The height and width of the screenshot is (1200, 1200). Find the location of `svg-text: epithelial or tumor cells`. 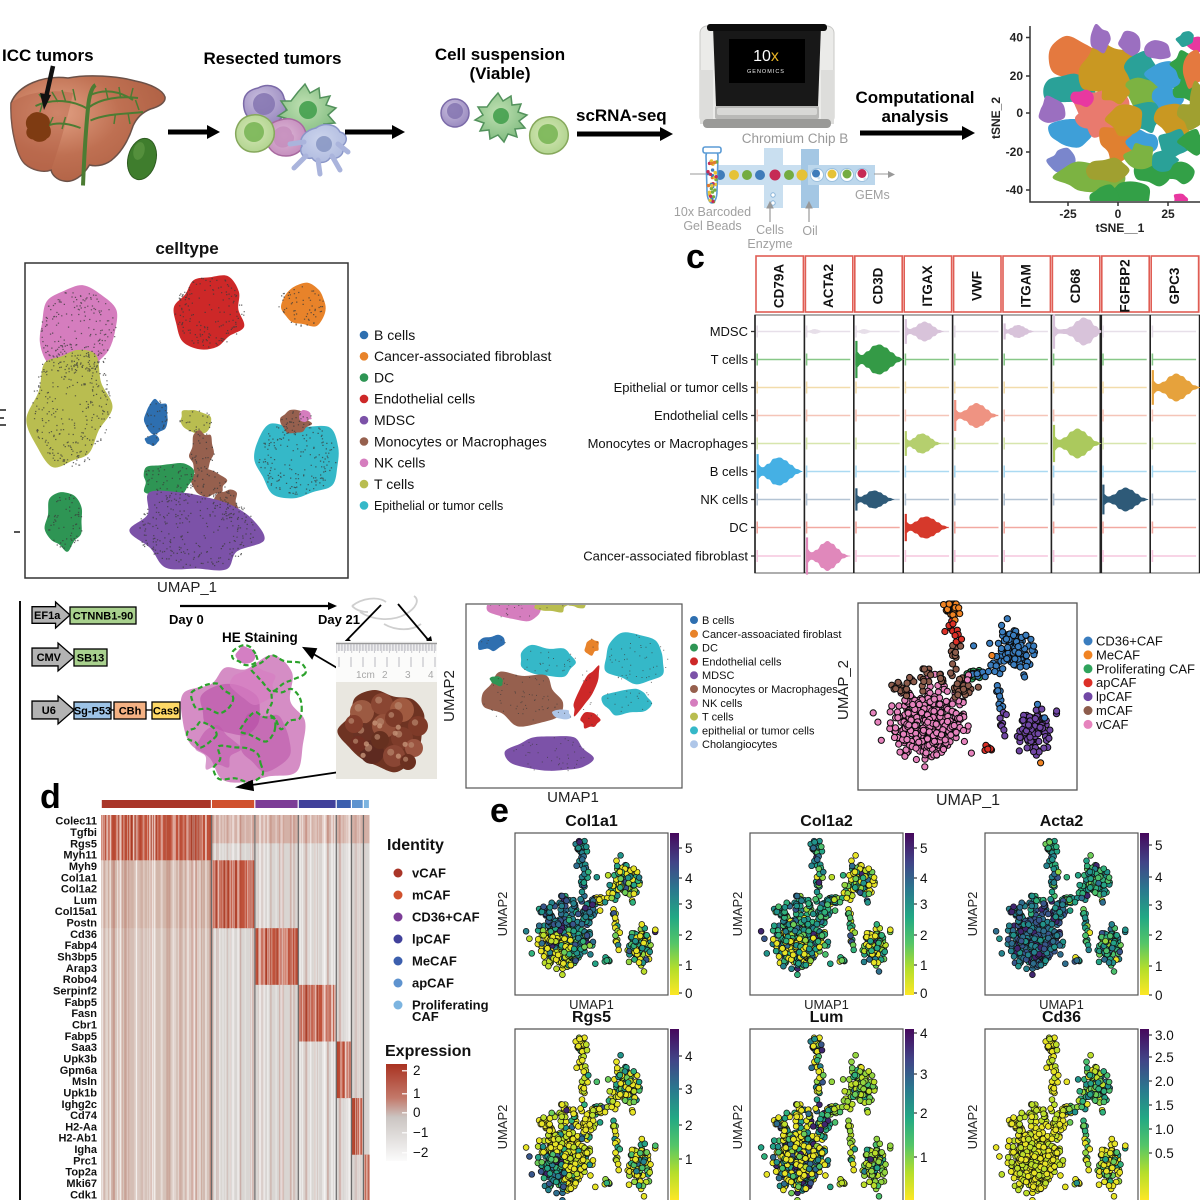

svg-text: epithelial or tumor cells is located at coordinates (758, 731).